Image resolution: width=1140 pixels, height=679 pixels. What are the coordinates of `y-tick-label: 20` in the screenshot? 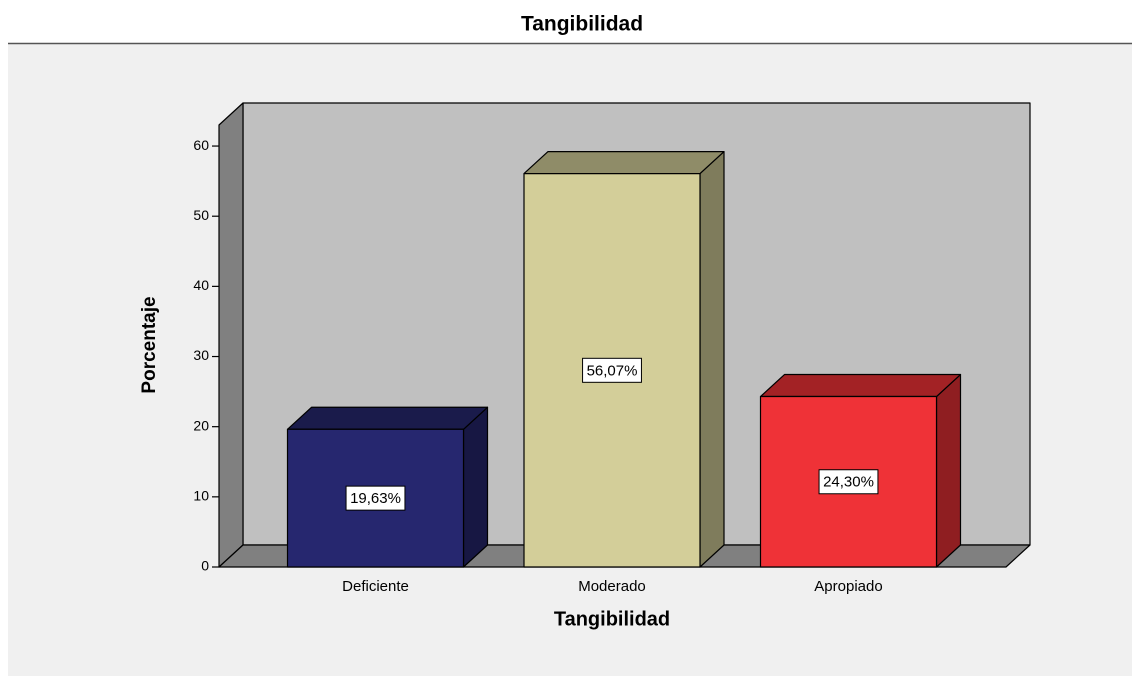 It's located at (201, 425).